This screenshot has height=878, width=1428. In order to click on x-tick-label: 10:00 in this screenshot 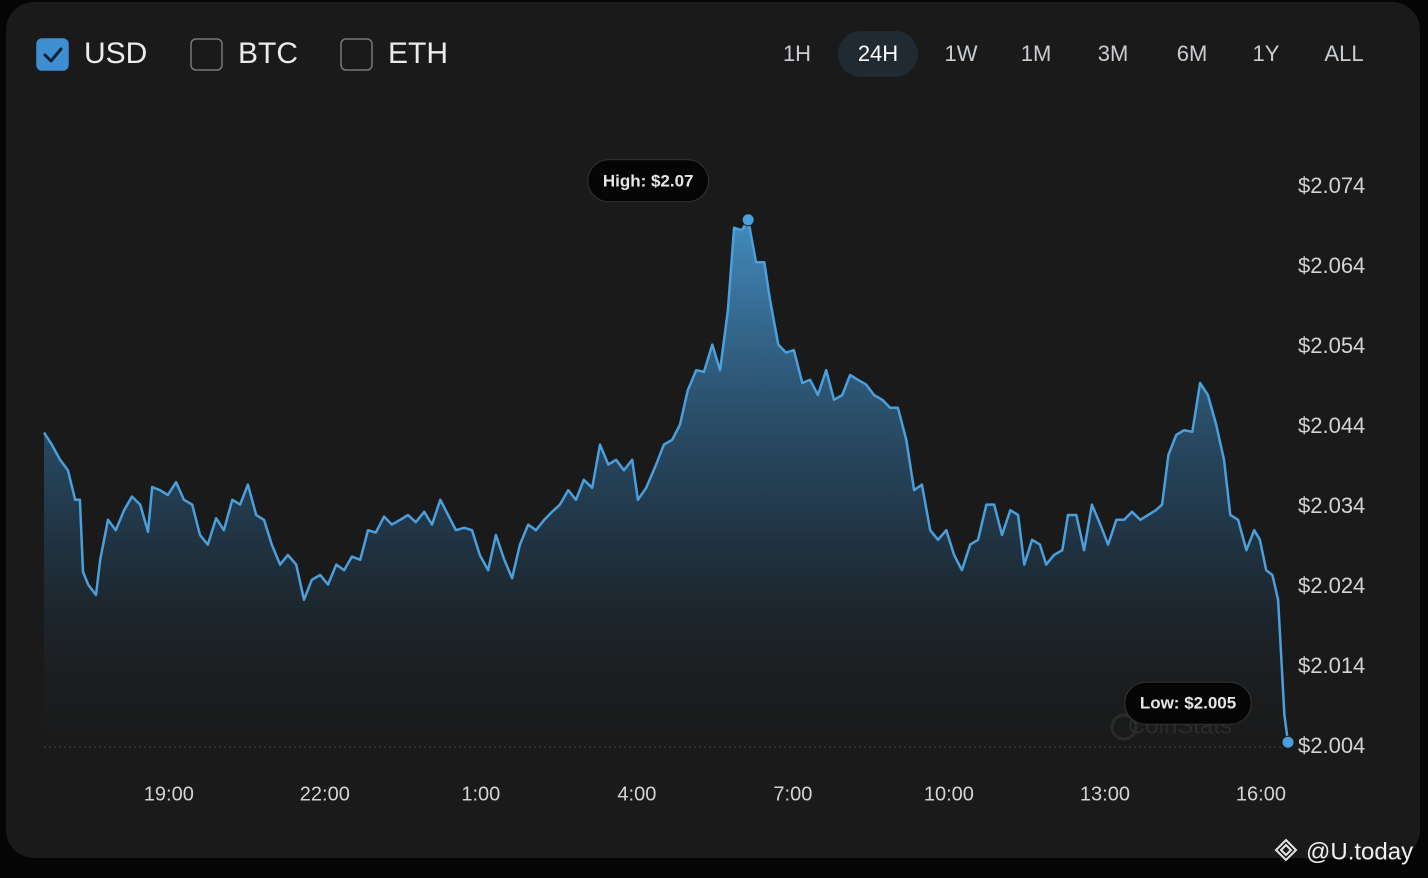, I will do `click(949, 794)`.